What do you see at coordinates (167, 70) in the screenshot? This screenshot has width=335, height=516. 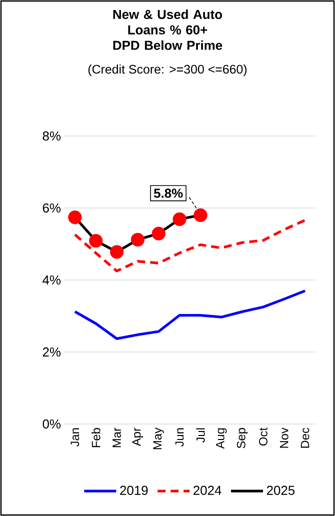 I see `chart-subtitle: (Credit Score: >=300 <=660)` at bounding box center [167, 70].